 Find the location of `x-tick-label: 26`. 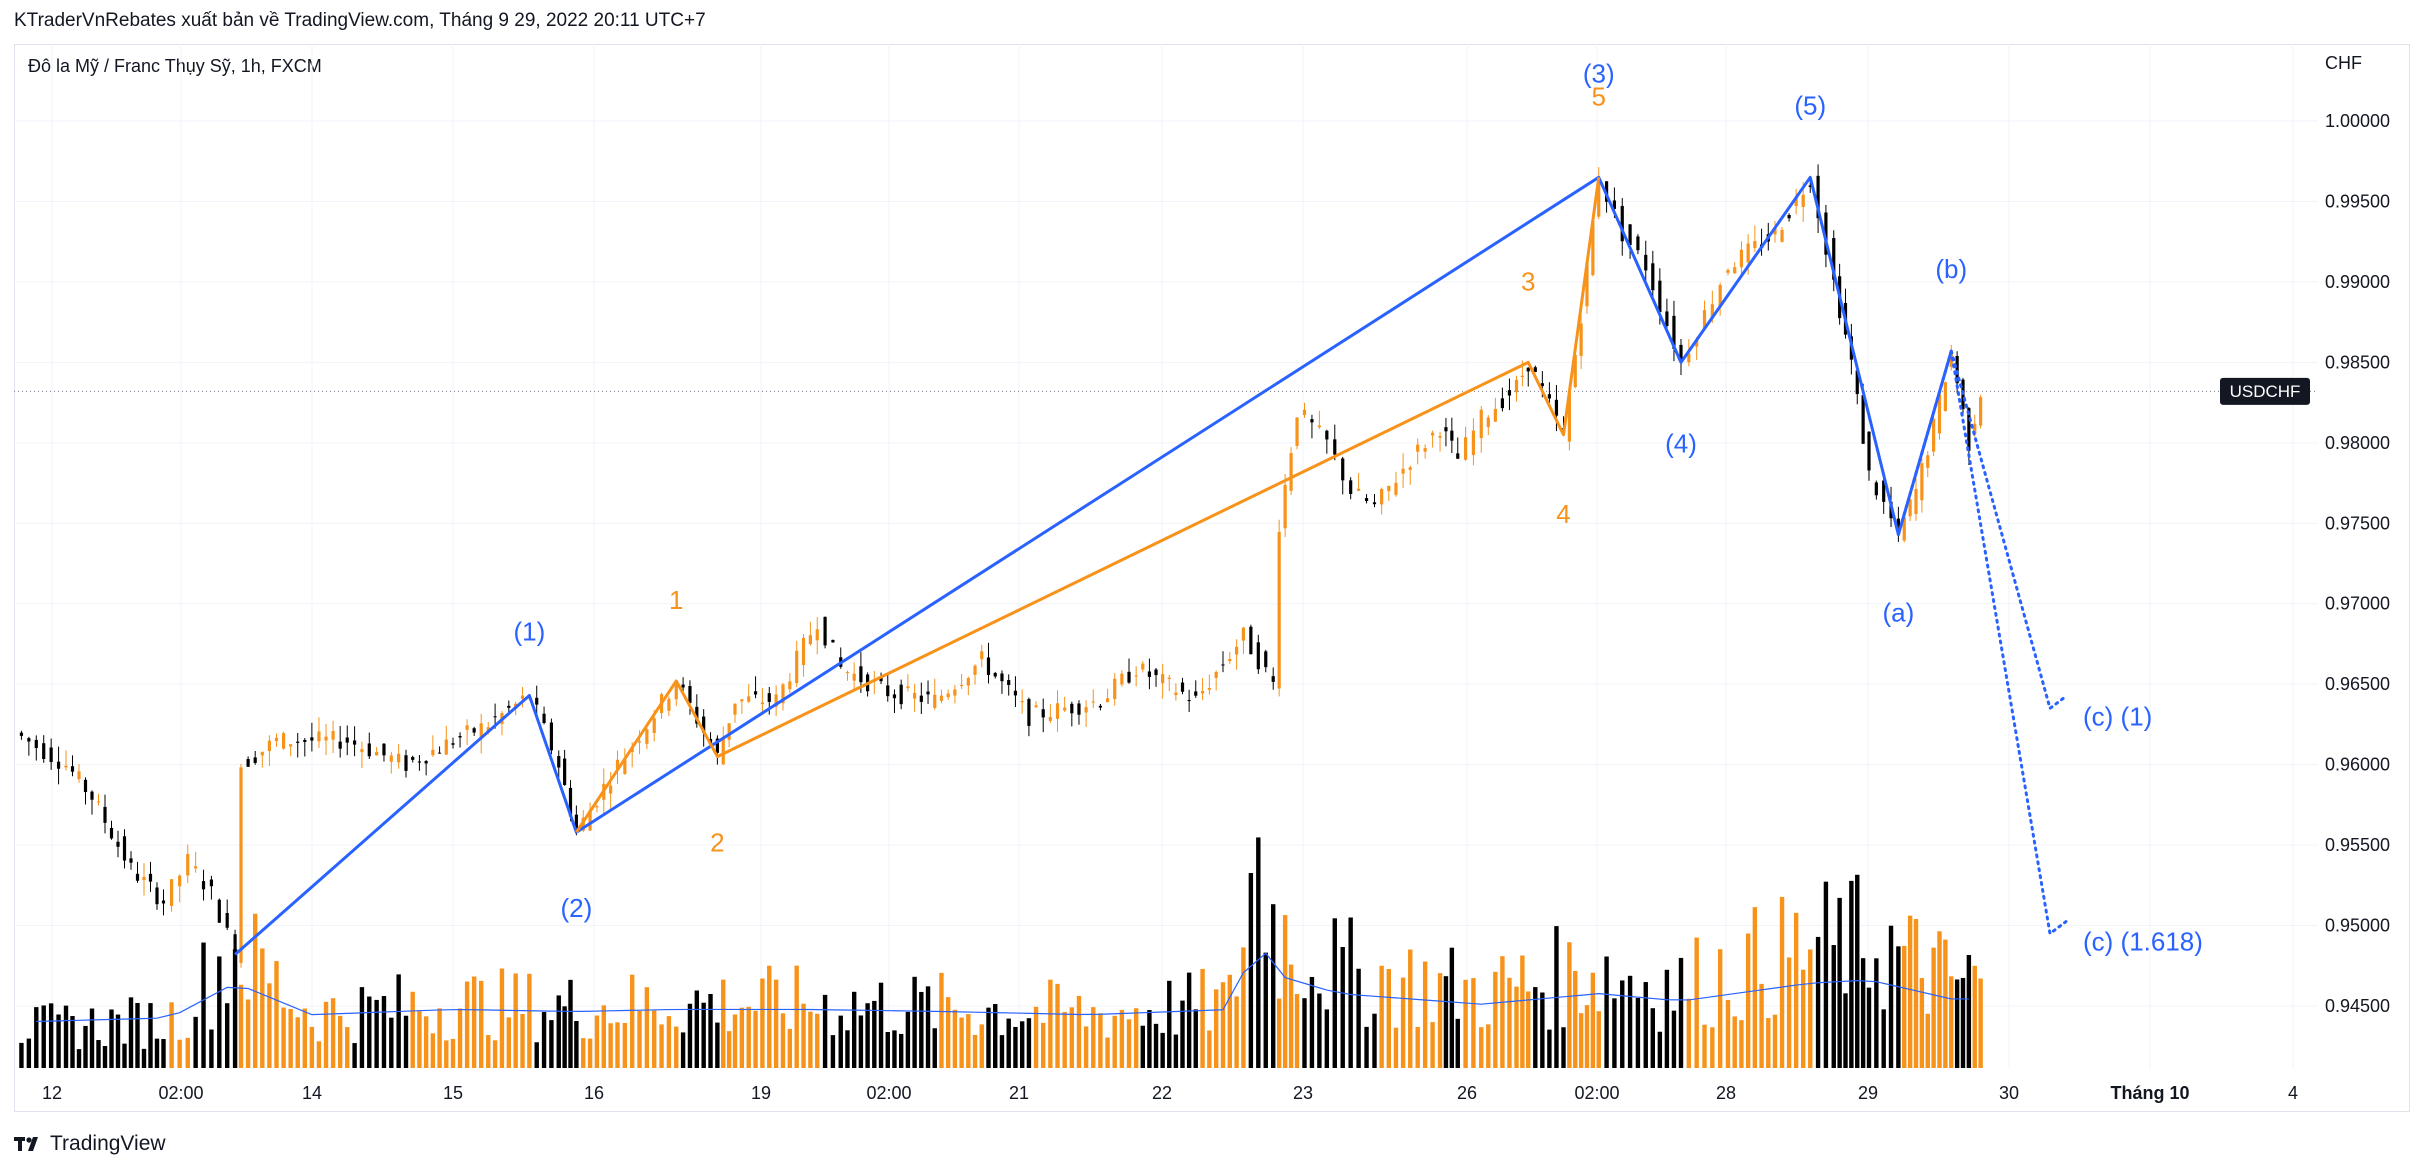

x-tick-label: 26 is located at coordinates (1467, 1093).